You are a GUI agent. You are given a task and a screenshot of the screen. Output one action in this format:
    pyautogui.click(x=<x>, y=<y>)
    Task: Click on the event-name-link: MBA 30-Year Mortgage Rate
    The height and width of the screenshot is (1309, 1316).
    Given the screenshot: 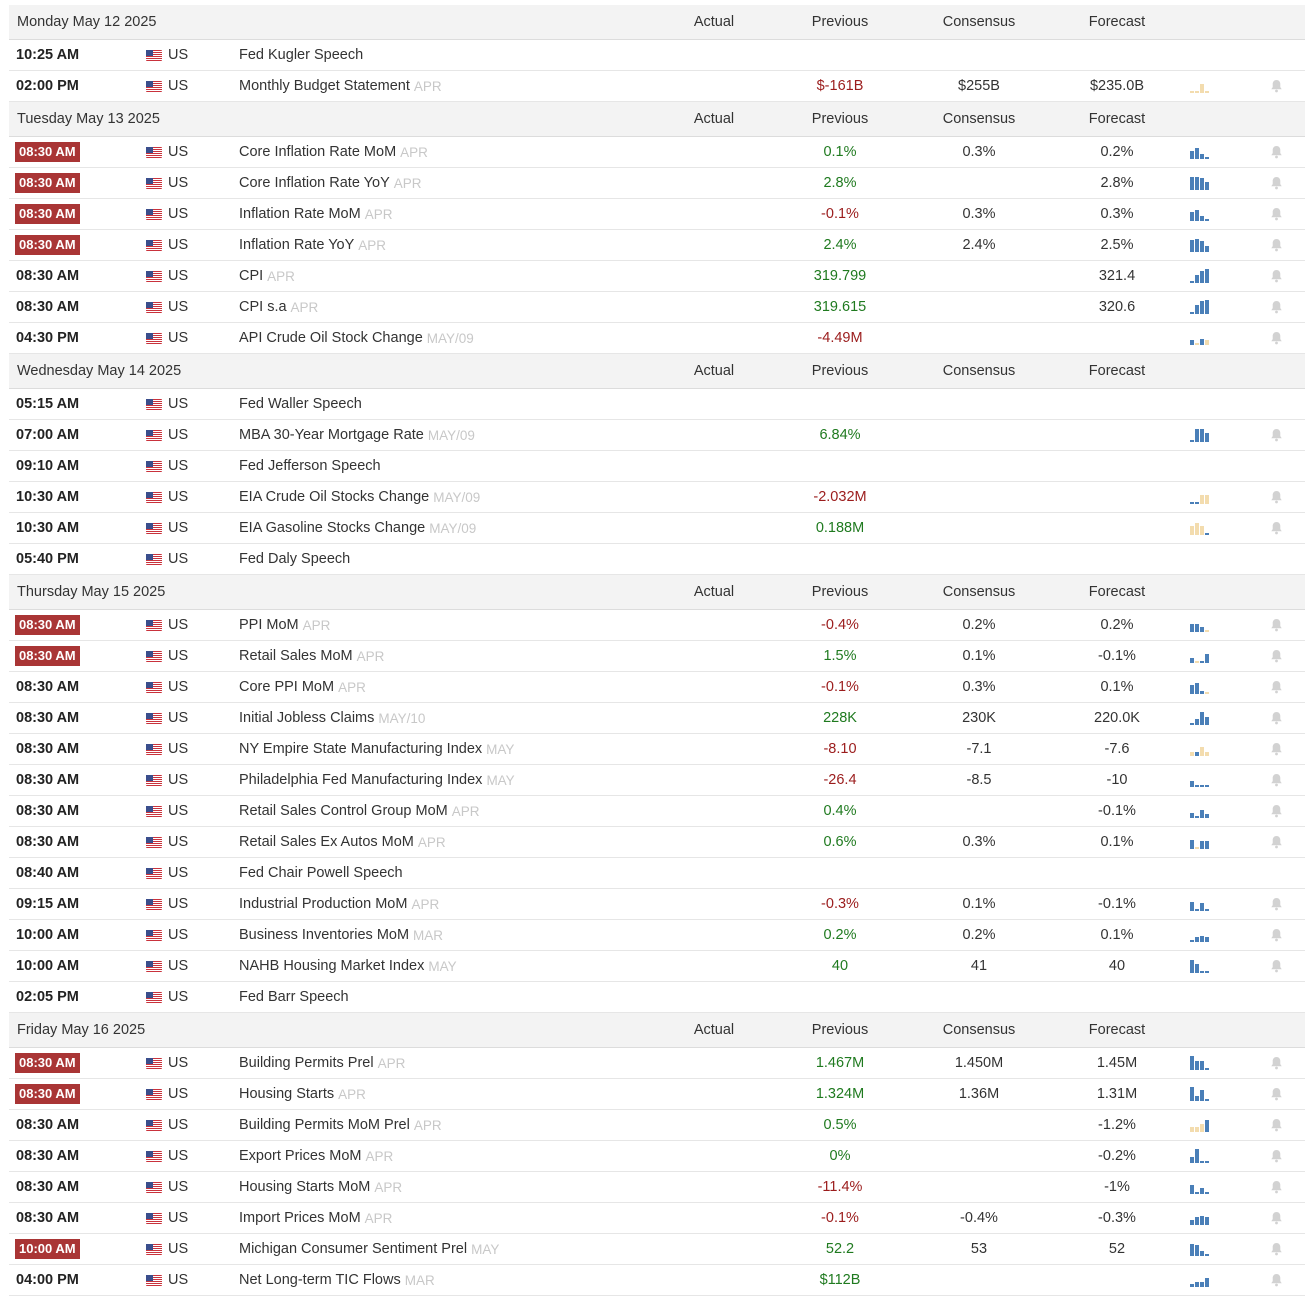 What is the action you would take?
    pyautogui.click(x=331, y=435)
    